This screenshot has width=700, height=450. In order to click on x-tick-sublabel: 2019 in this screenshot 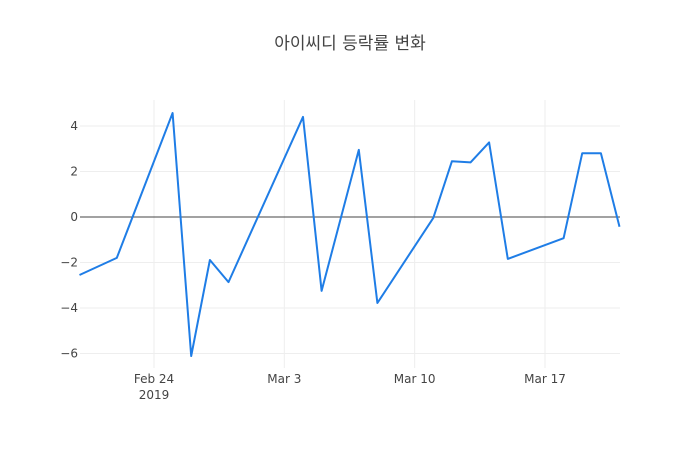, I will do `click(154, 395)`.